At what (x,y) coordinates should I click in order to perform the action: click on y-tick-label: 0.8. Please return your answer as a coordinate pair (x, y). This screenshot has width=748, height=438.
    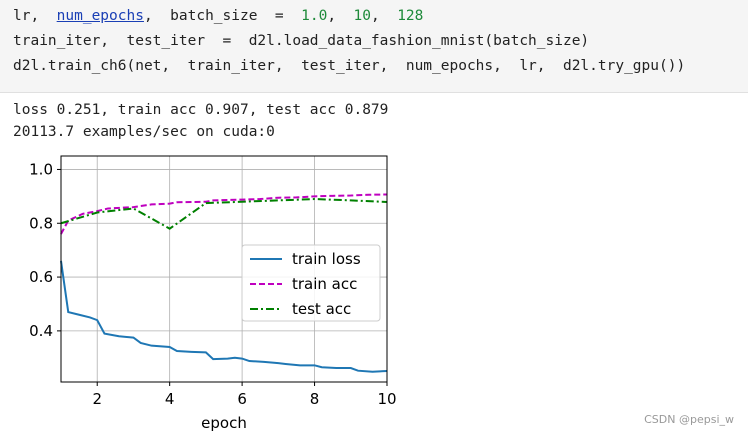
    Looking at the image, I should click on (41, 223).